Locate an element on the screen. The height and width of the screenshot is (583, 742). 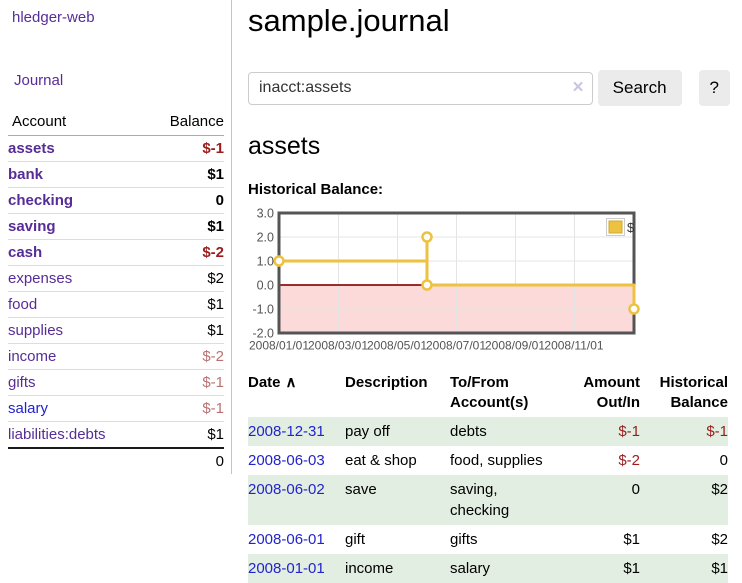
account-link-expenses: expenses is located at coordinates (40, 278).